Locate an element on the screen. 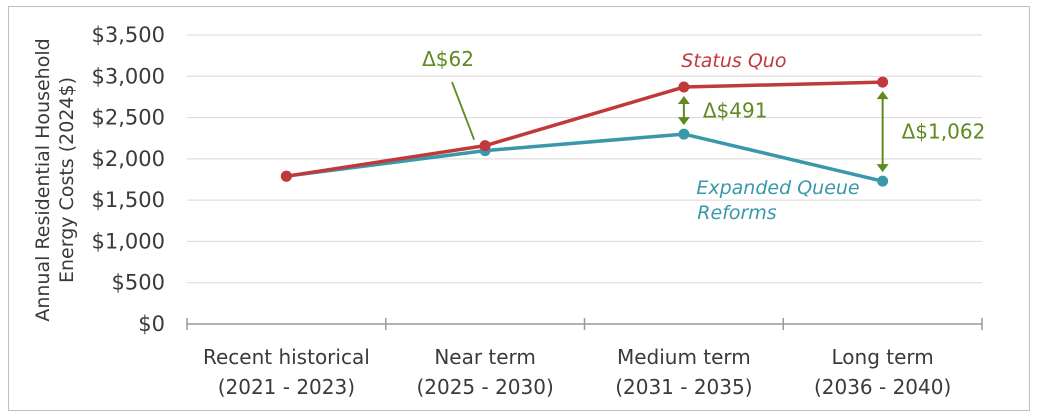 This screenshot has width=1040, height=419. y-tick-label: $3,000 is located at coordinates (128, 76).